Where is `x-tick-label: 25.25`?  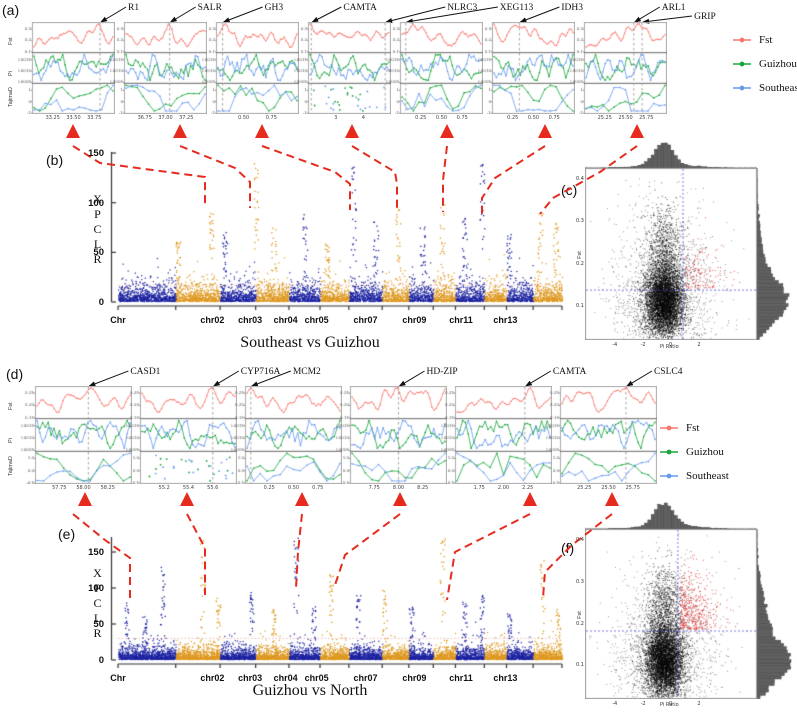 x-tick-label: 25.25 is located at coordinates (584, 488).